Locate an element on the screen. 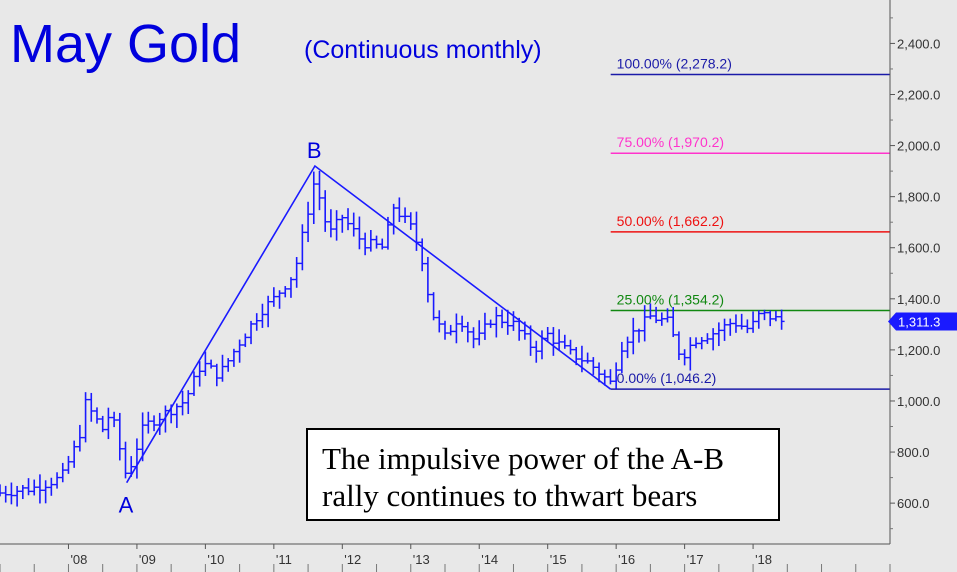 The width and height of the screenshot is (957, 572). x-tick-label: '14 is located at coordinates (489, 559).